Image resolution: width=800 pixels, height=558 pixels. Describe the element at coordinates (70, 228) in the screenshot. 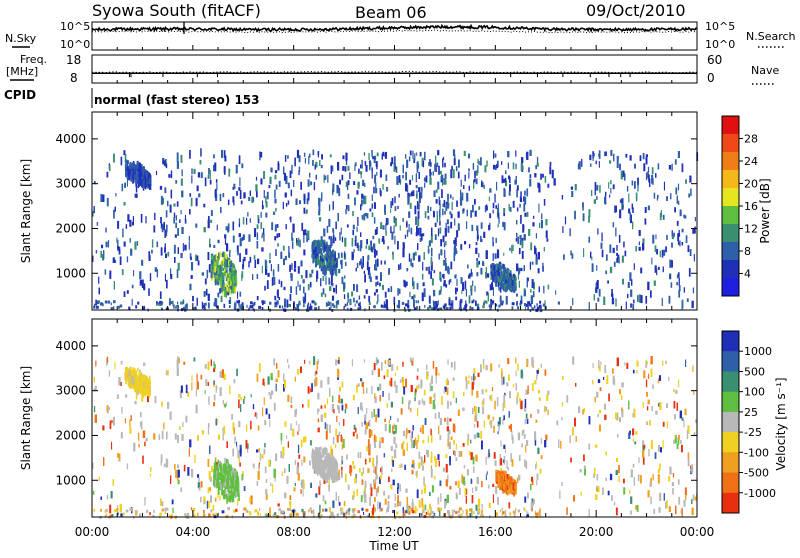

I see `y-tick-label: 2000` at that location.